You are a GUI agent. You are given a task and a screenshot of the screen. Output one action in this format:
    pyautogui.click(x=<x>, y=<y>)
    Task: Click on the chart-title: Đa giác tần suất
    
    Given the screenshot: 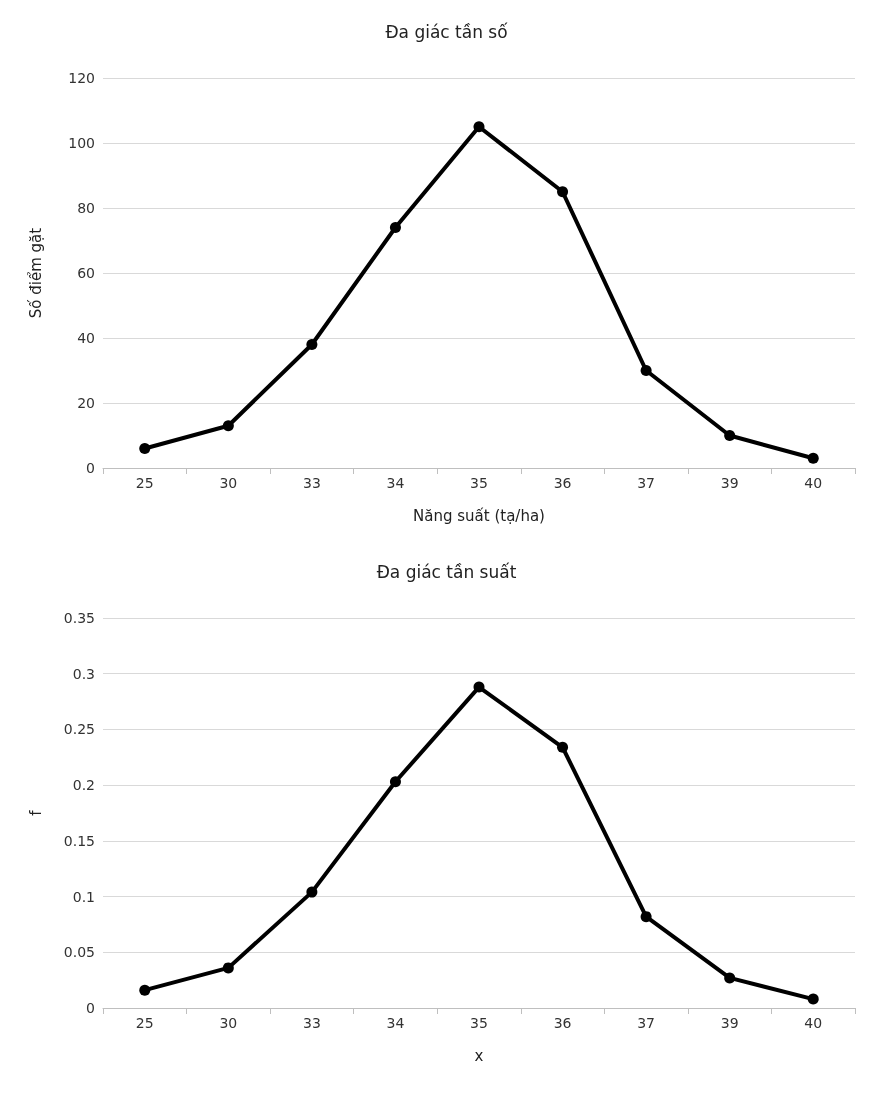 What is the action you would take?
    pyautogui.click(x=446, y=571)
    